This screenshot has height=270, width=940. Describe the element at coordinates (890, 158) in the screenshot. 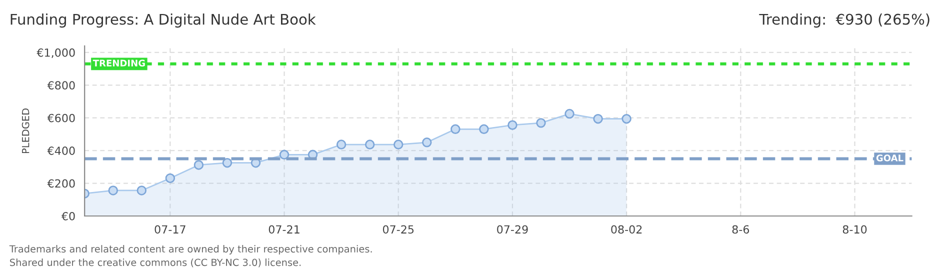

I see `ref-line-label: GOAL` at that location.